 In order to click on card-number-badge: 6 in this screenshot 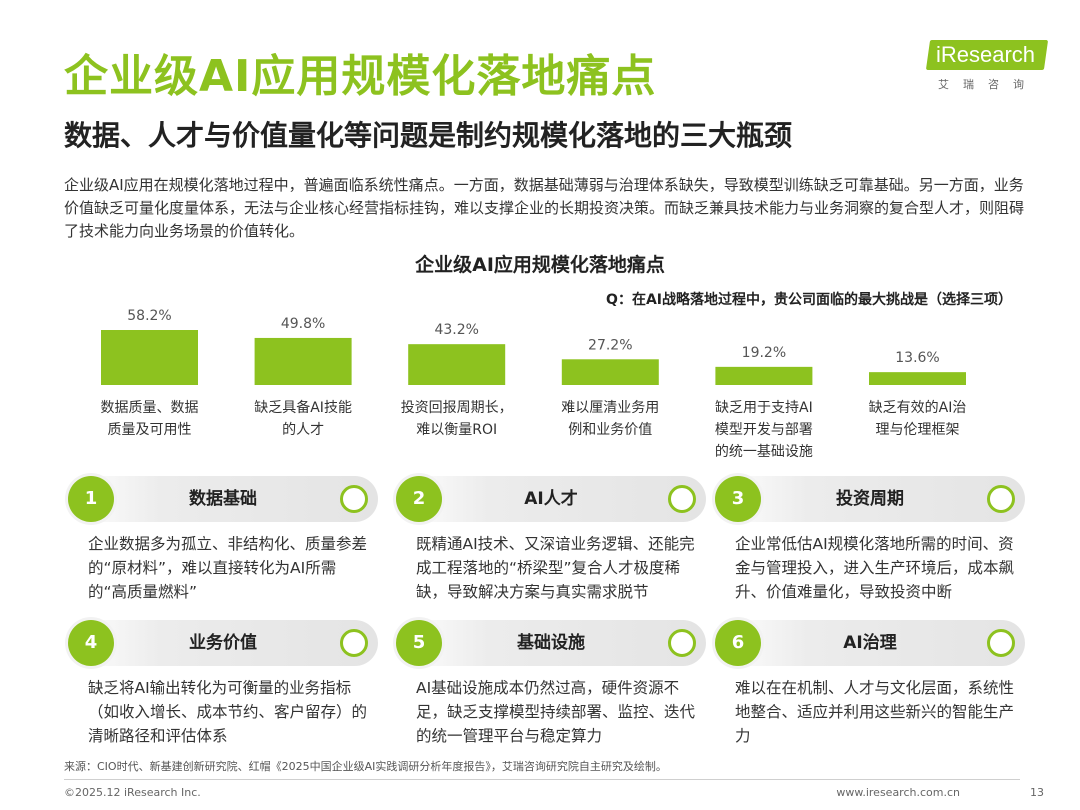, I will do `click(738, 643)`.